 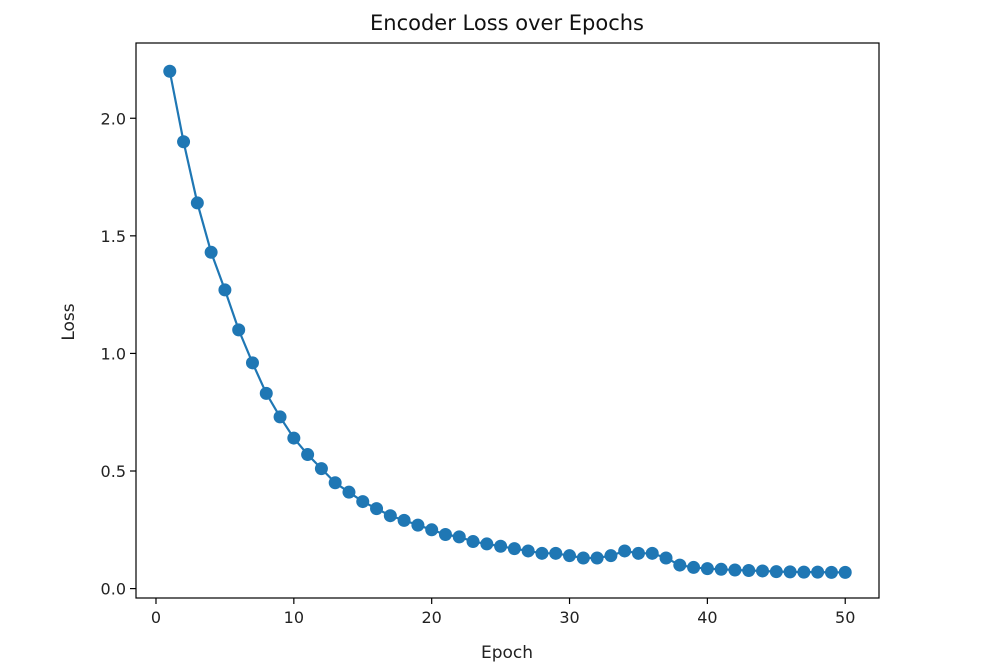 I want to click on y-tick-label: 0.0, so click(x=113, y=589).